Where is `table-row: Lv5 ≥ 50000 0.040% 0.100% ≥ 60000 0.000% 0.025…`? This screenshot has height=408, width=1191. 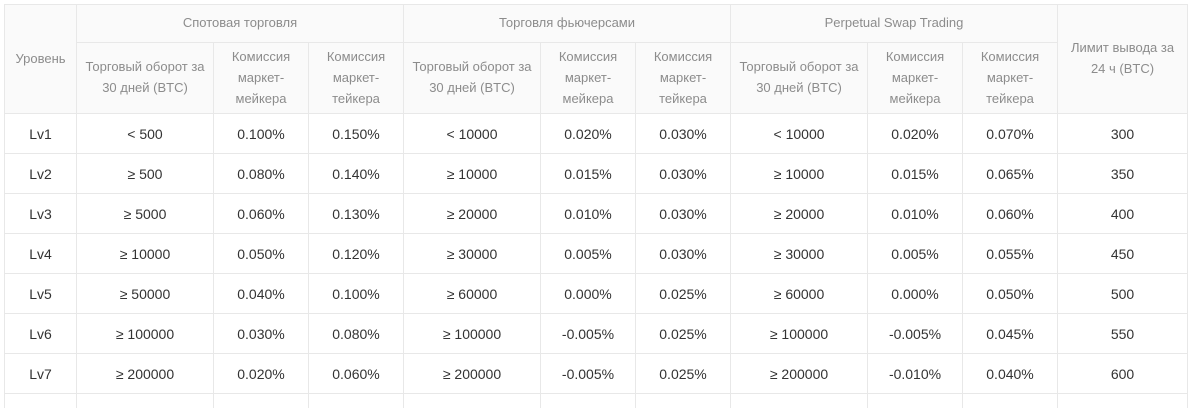 table-row: Lv5 ≥ 50000 0.040% 0.100% ≥ 60000 0.000% 0.025… is located at coordinates (596, 294).